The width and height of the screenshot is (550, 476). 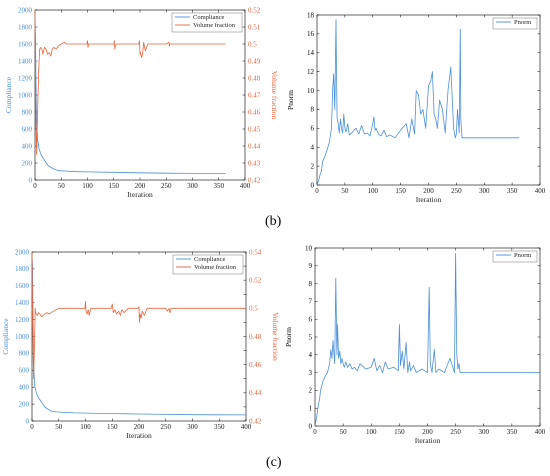 I want to click on x-tick-label: 400, so click(x=540, y=432).